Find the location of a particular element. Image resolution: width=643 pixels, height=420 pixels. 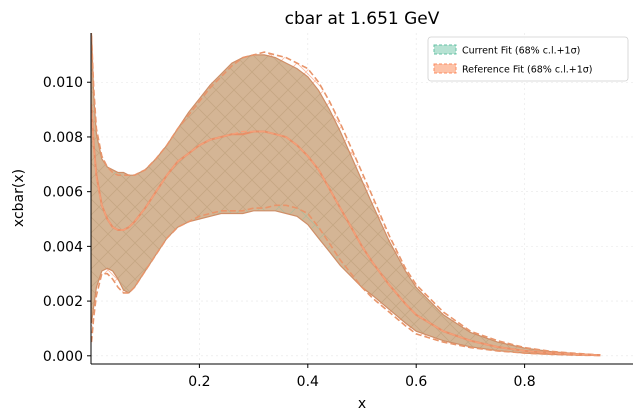

x-tick-label: 0.2 is located at coordinates (199, 382).